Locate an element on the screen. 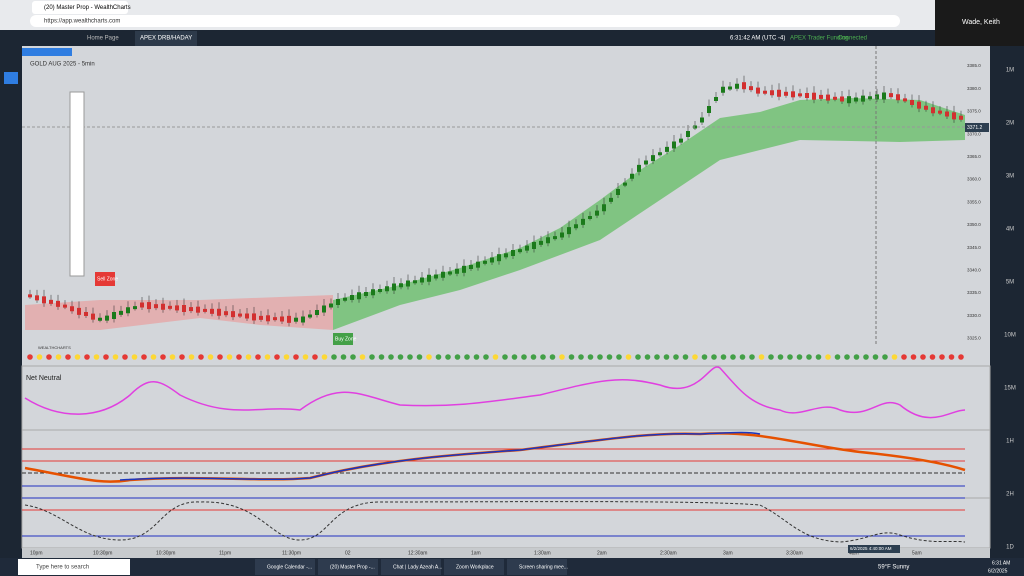 This screenshot has height=576, width=1024. time-label: 3:30am is located at coordinates (794, 553).